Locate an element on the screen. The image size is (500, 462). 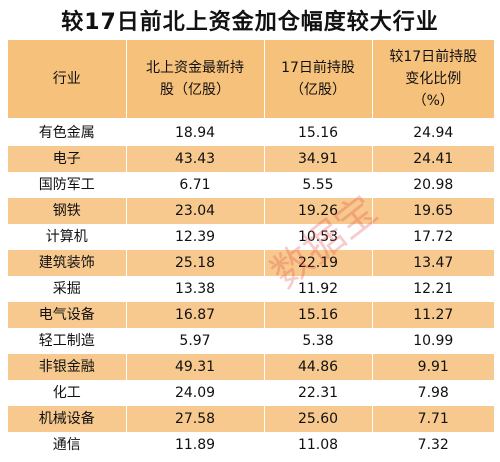
latest-holding-cell: 24.09 is located at coordinates (194, 393).